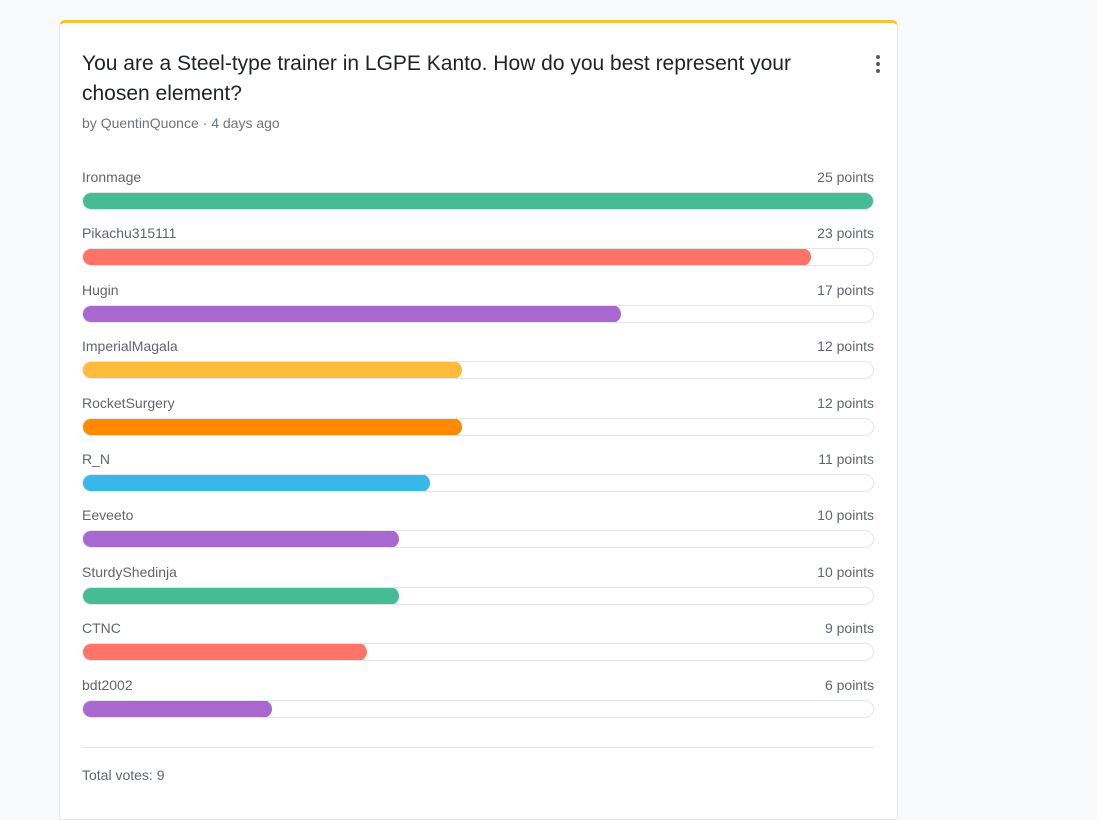 The image size is (1097, 820). What do you see at coordinates (482, 123) in the screenshot?
I see `poll-meta: by QuentinQuonce · 4 days ago` at bounding box center [482, 123].